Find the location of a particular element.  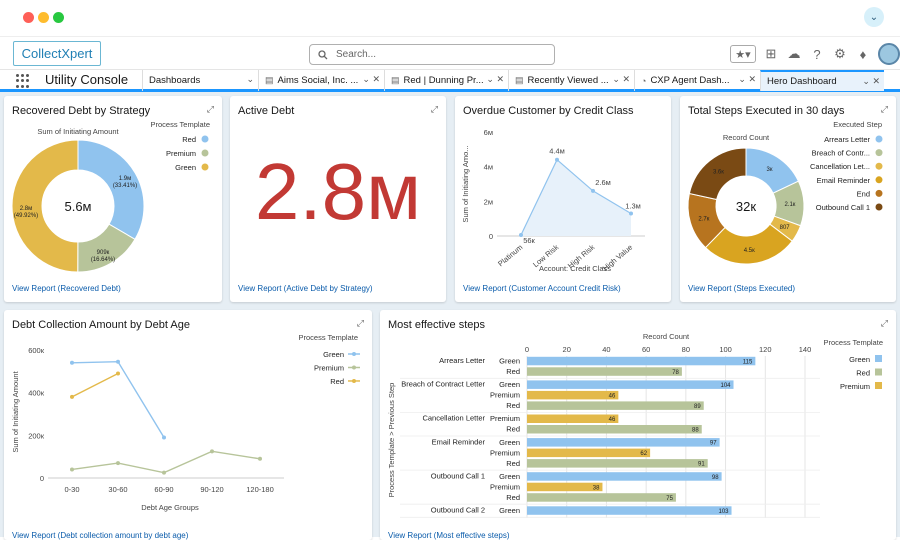

slice-value-label: 2.7к is located at coordinates (703, 220).